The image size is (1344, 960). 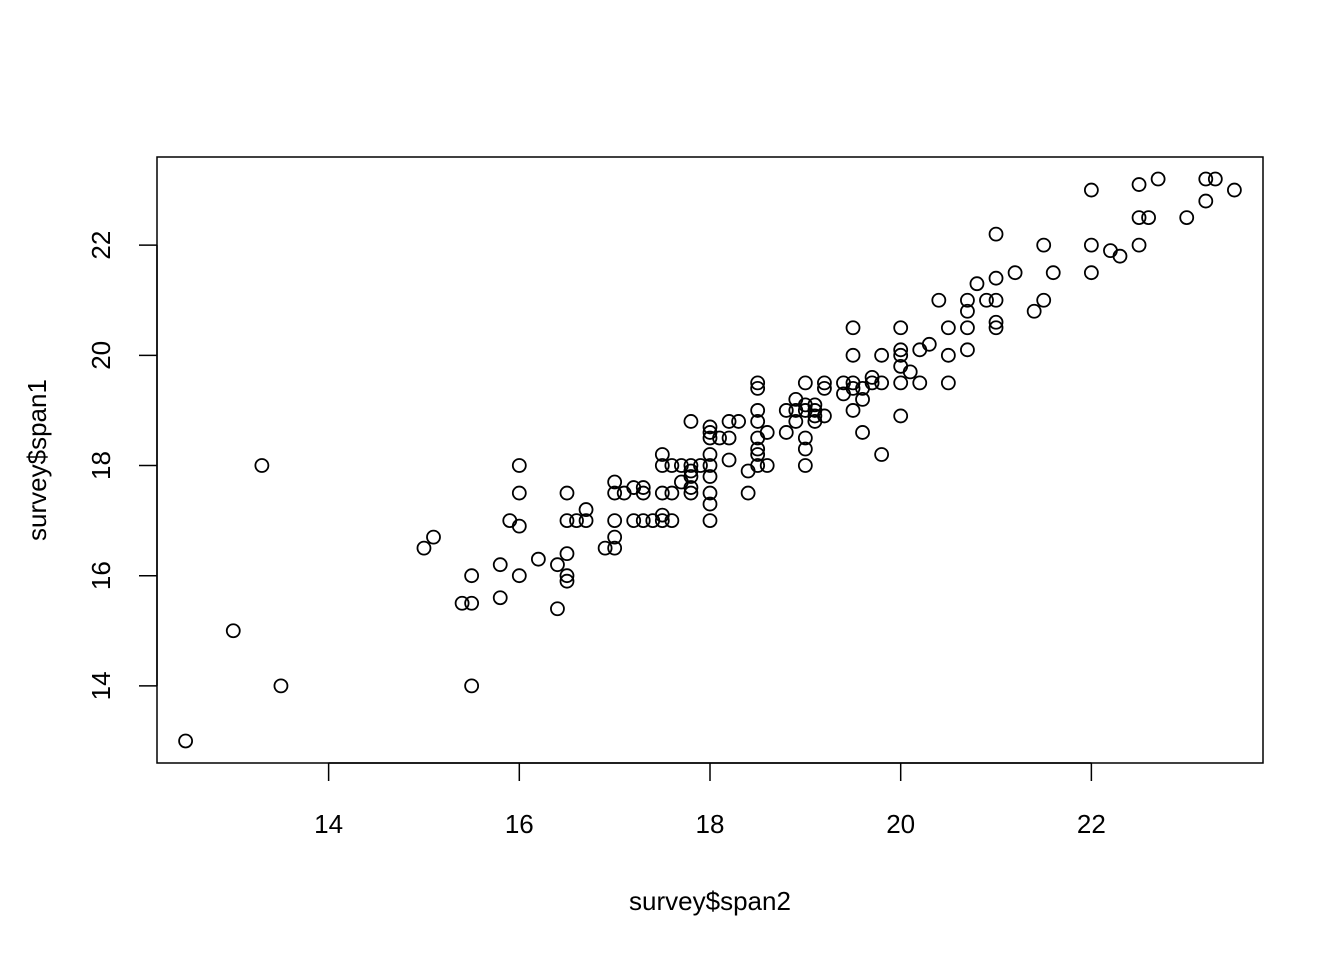 What do you see at coordinates (900, 824) in the screenshot?
I see `x-tick-label: 20` at bounding box center [900, 824].